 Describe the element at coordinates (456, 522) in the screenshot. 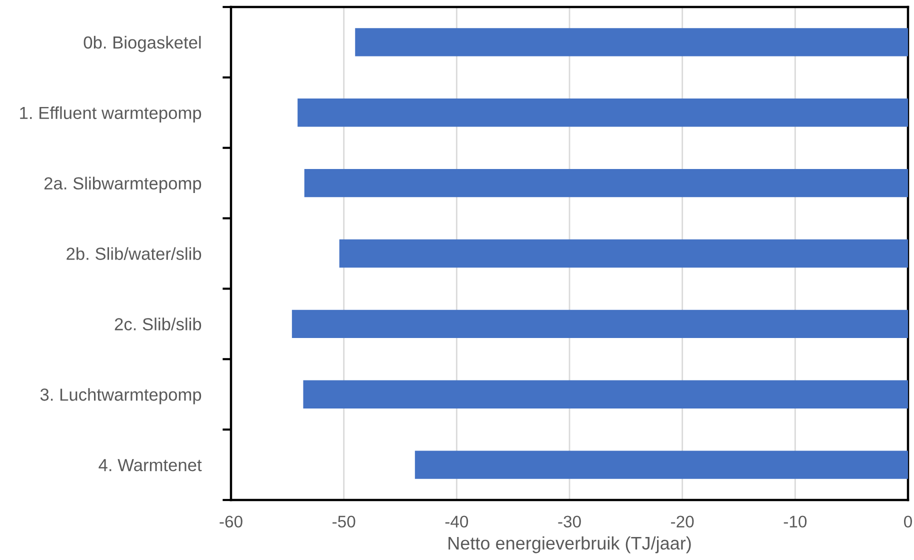

I see `x-tick-label: -40` at that location.